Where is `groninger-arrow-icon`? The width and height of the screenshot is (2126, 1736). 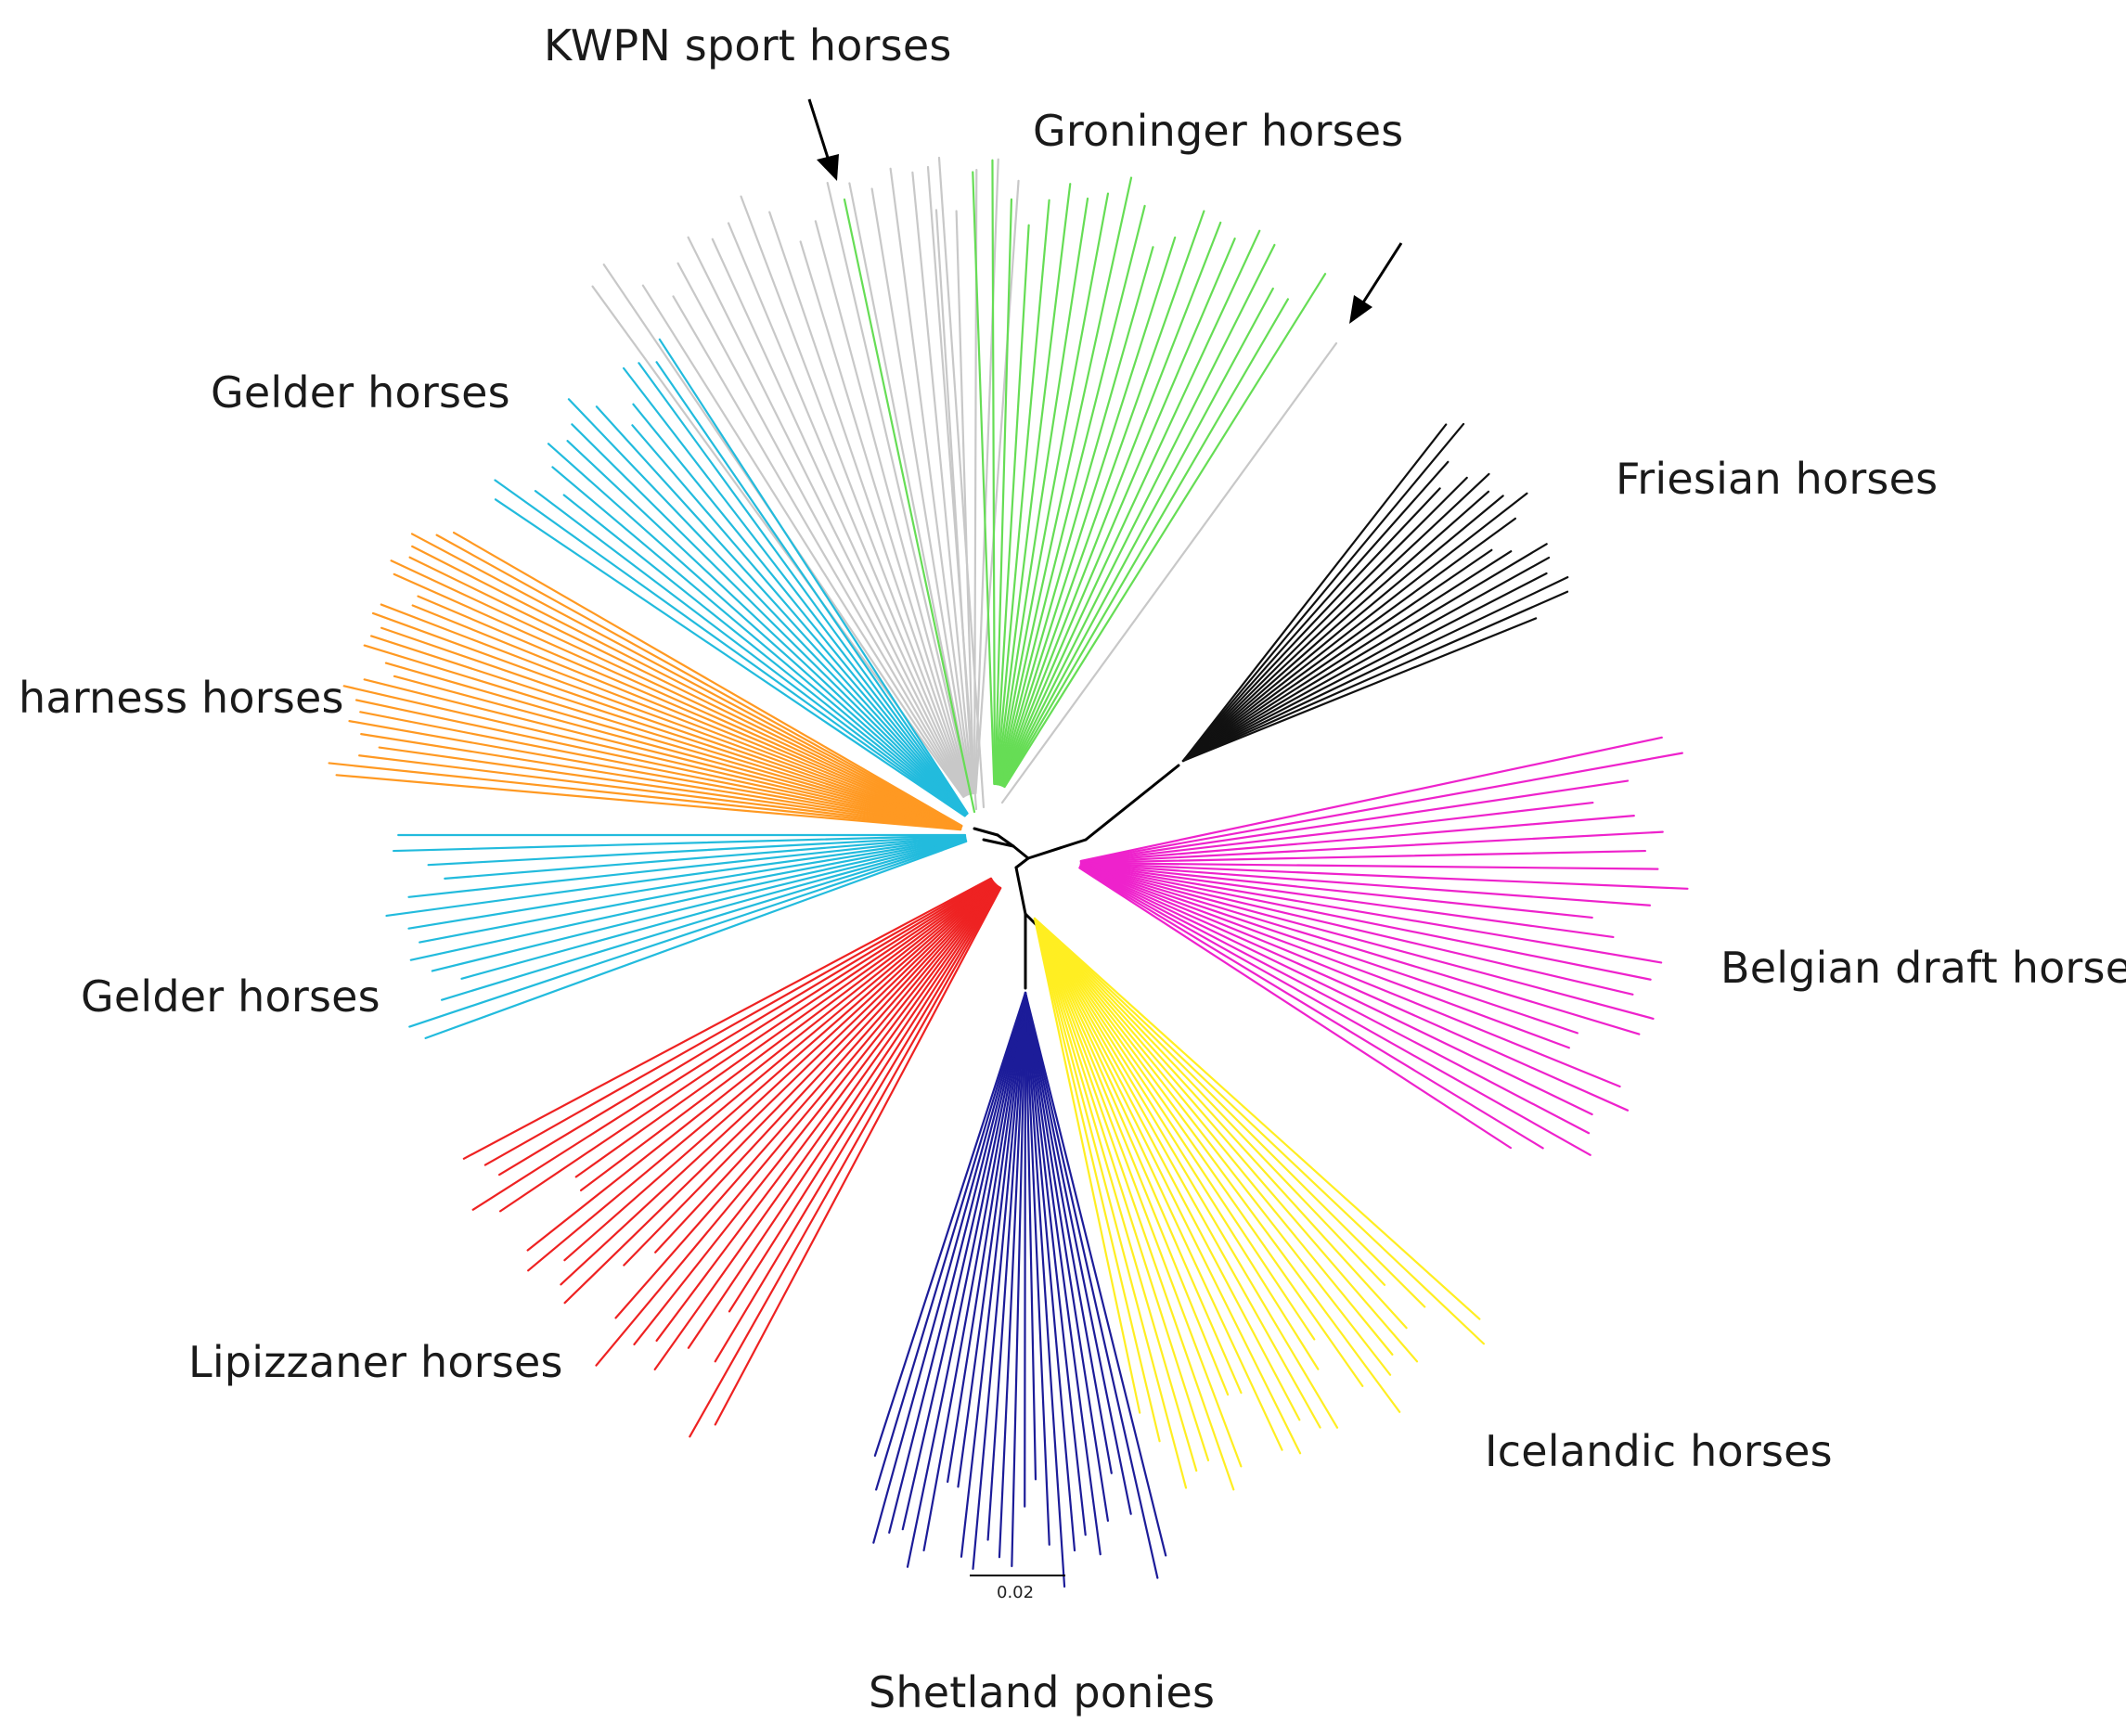
groninger-arrow-icon is located at coordinates (1376, 283).